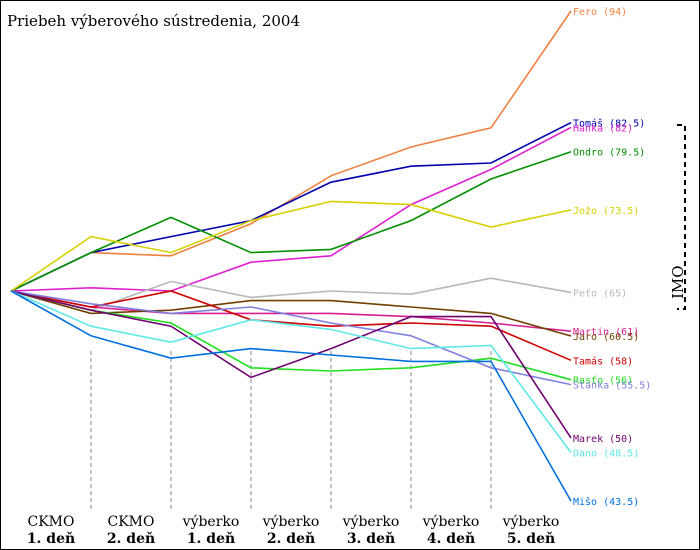 This screenshot has width=700, height=550. Describe the element at coordinates (678, 282) in the screenshot. I see `imo-label: IMO` at that location.